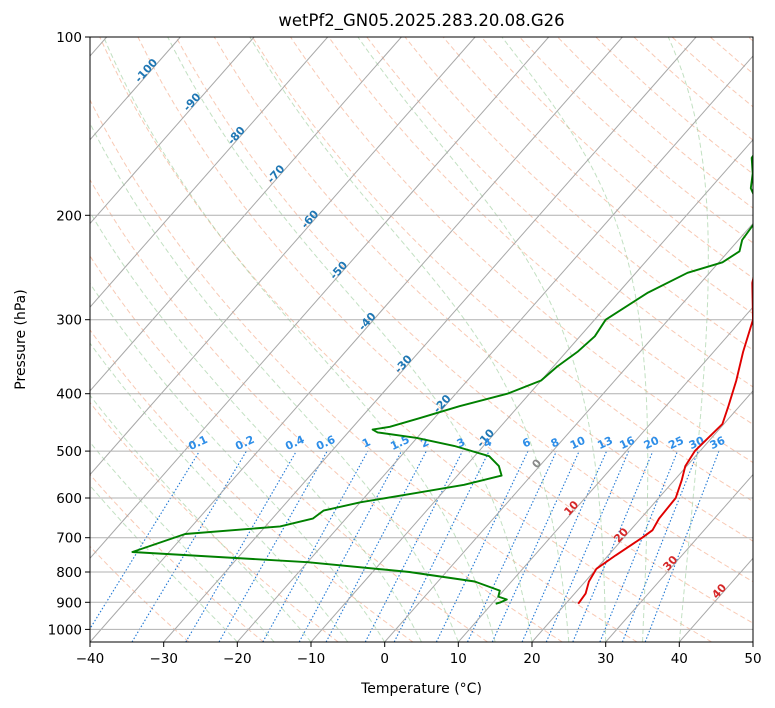  I want to click on y-tick-label: 700, so click(69, 539).